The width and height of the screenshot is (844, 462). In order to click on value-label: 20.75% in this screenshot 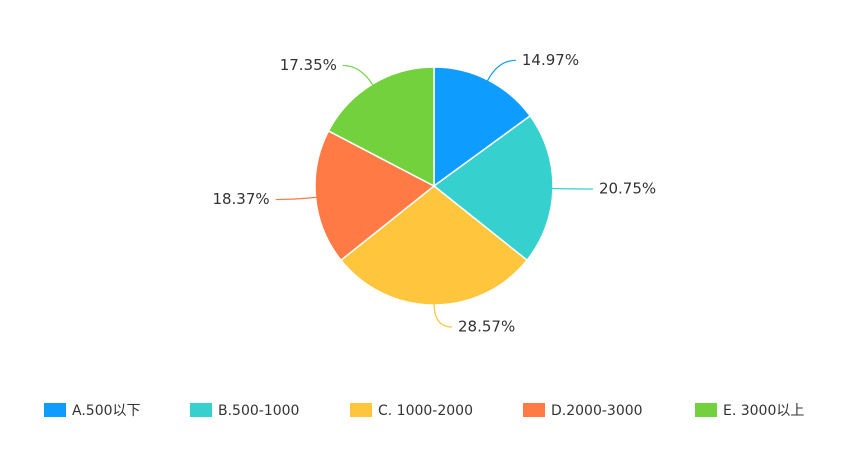, I will do `click(627, 189)`.